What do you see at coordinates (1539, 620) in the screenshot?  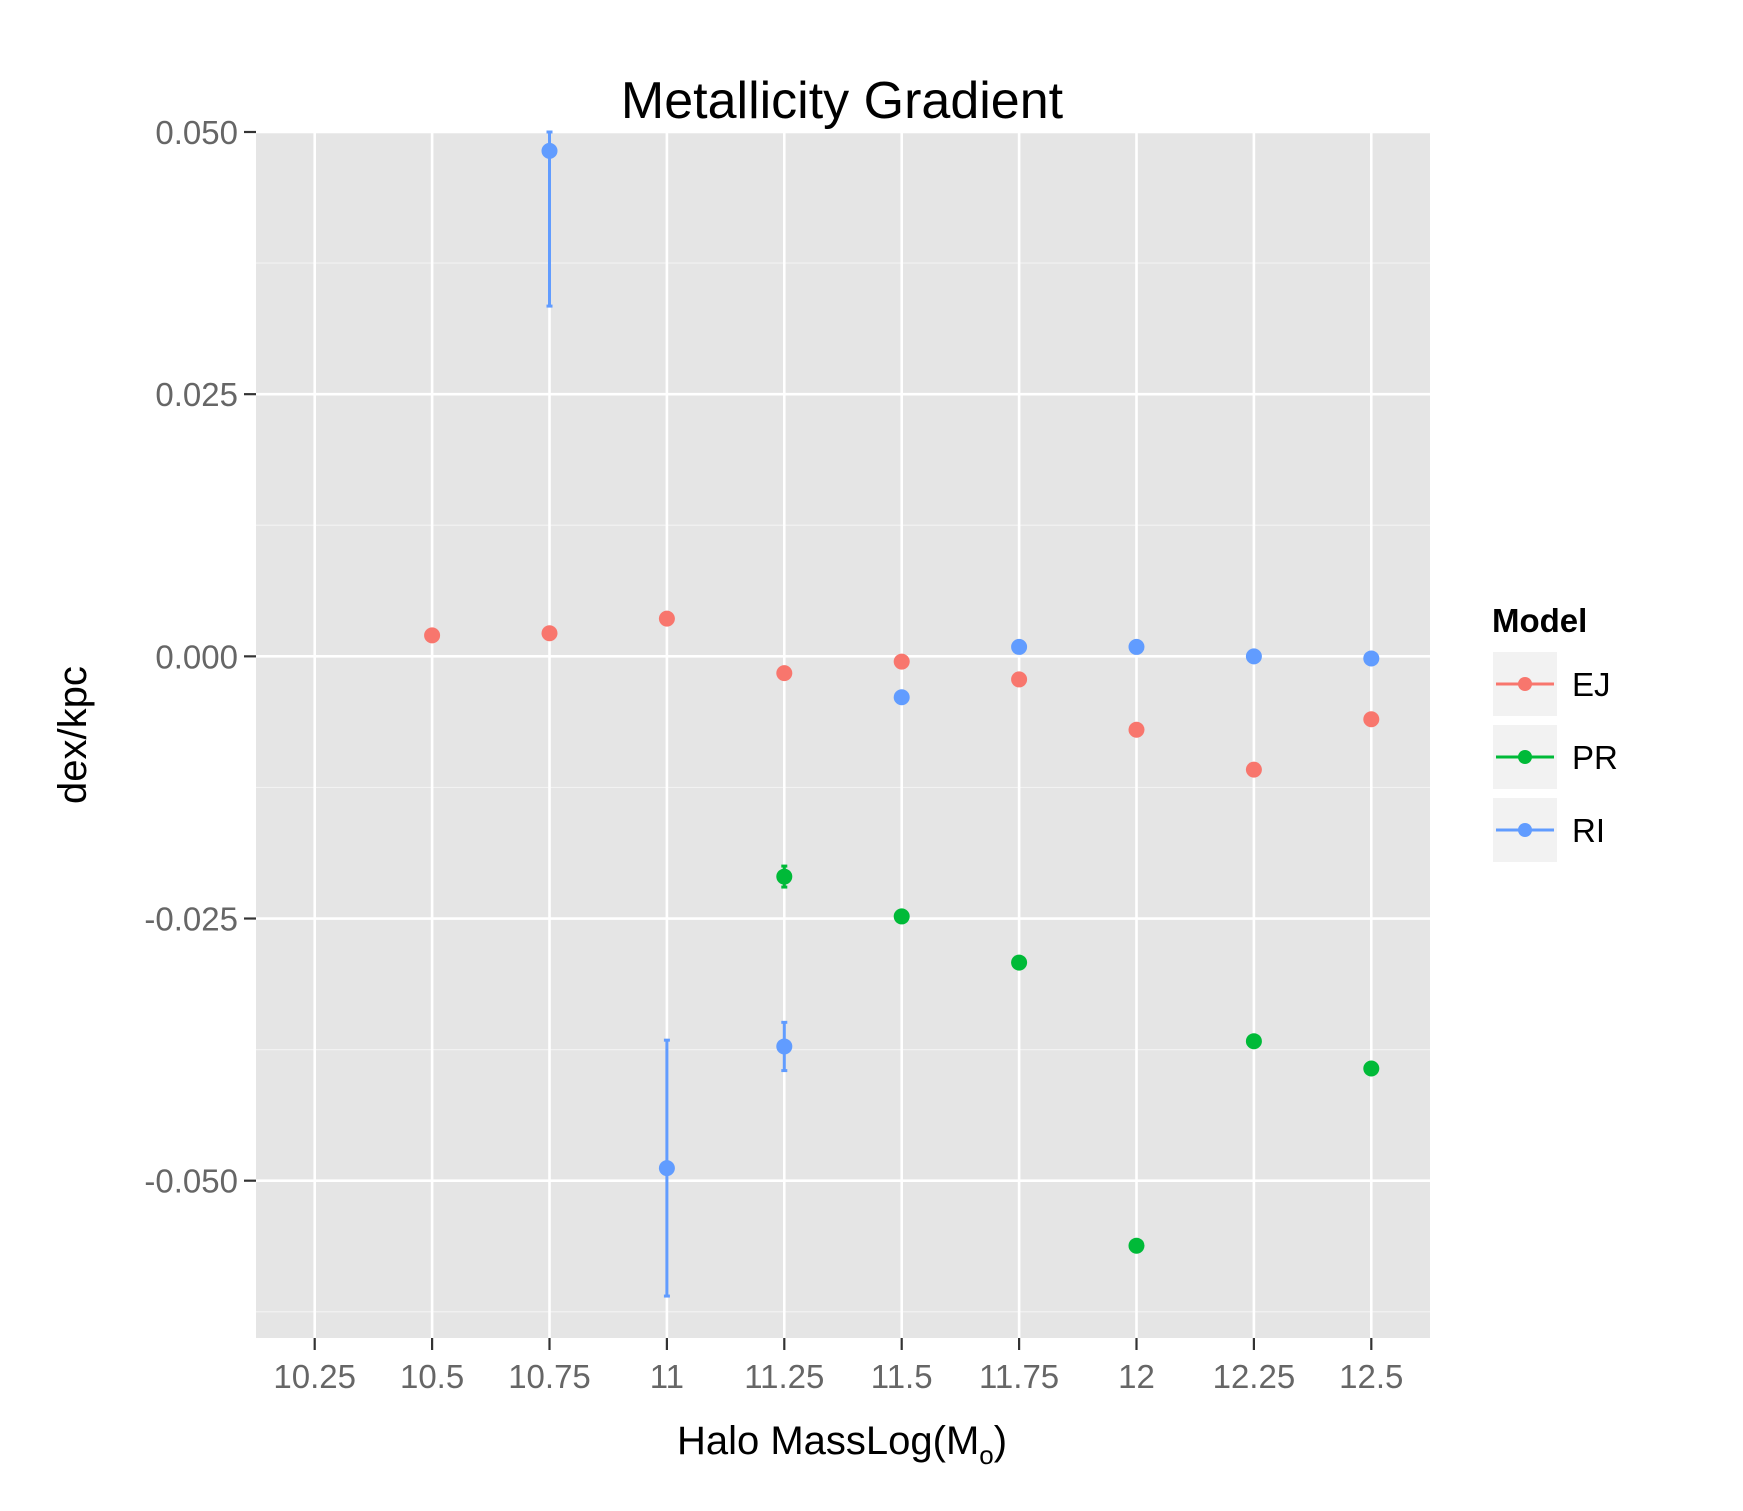 I see `legend-title: Model` at bounding box center [1539, 620].